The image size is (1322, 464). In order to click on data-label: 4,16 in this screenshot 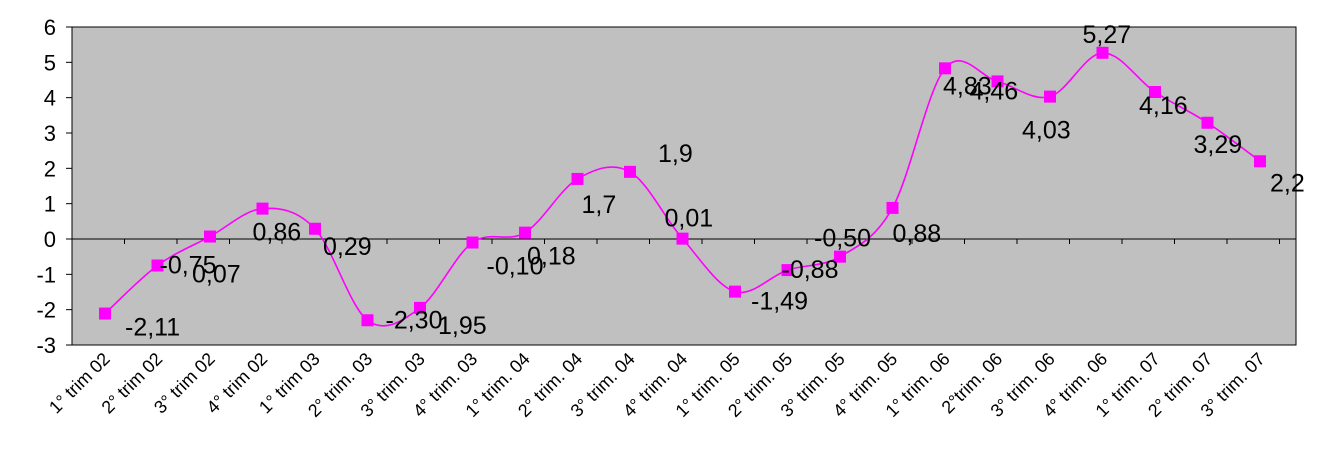, I will do `click(1163, 106)`.